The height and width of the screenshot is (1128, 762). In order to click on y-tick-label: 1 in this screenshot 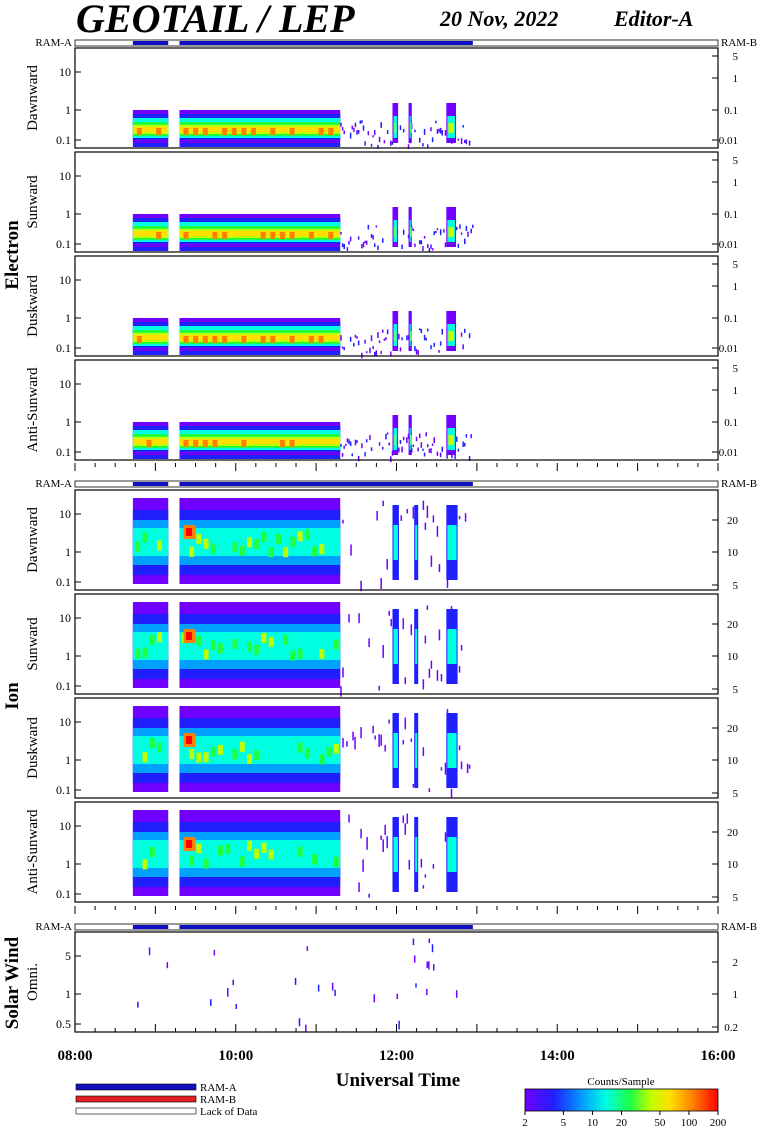, I will do `click(68, 656)`.